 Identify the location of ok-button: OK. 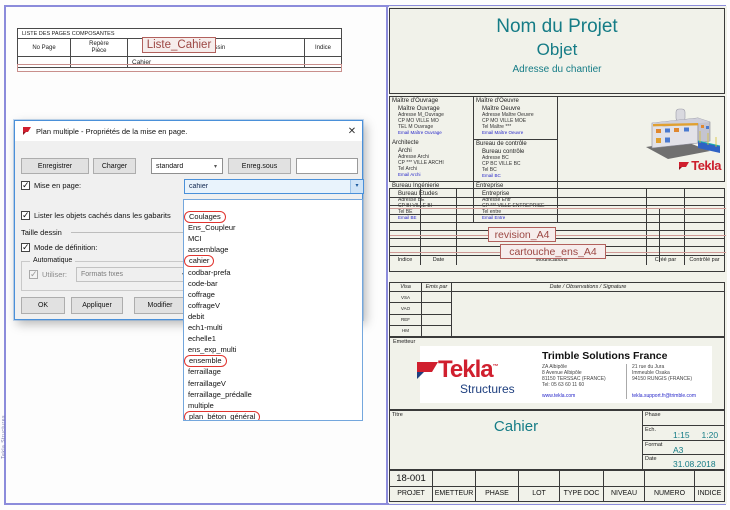
(43, 305).